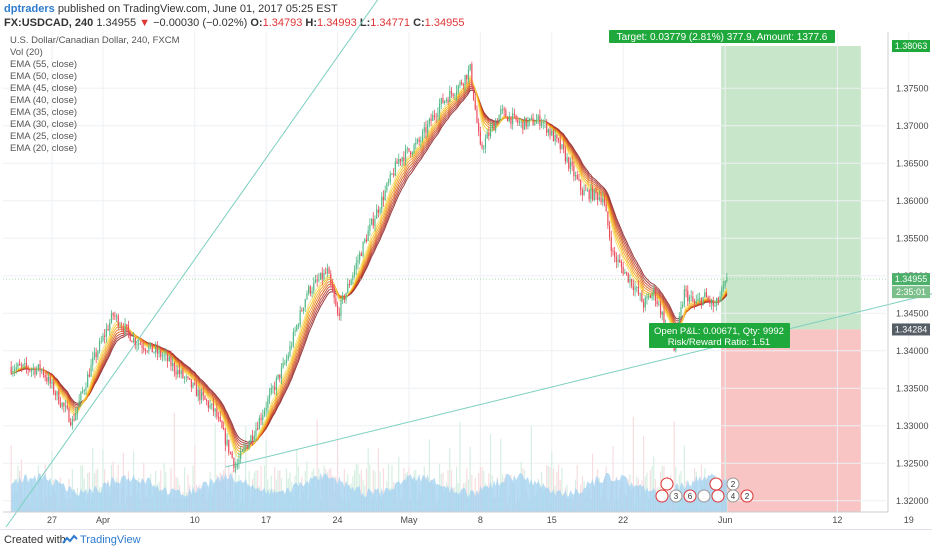 This screenshot has height=551, width=932. What do you see at coordinates (44, 124) in the screenshot?
I see `legend-indicator: EMA (30, close)` at bounding box center [44, 124].